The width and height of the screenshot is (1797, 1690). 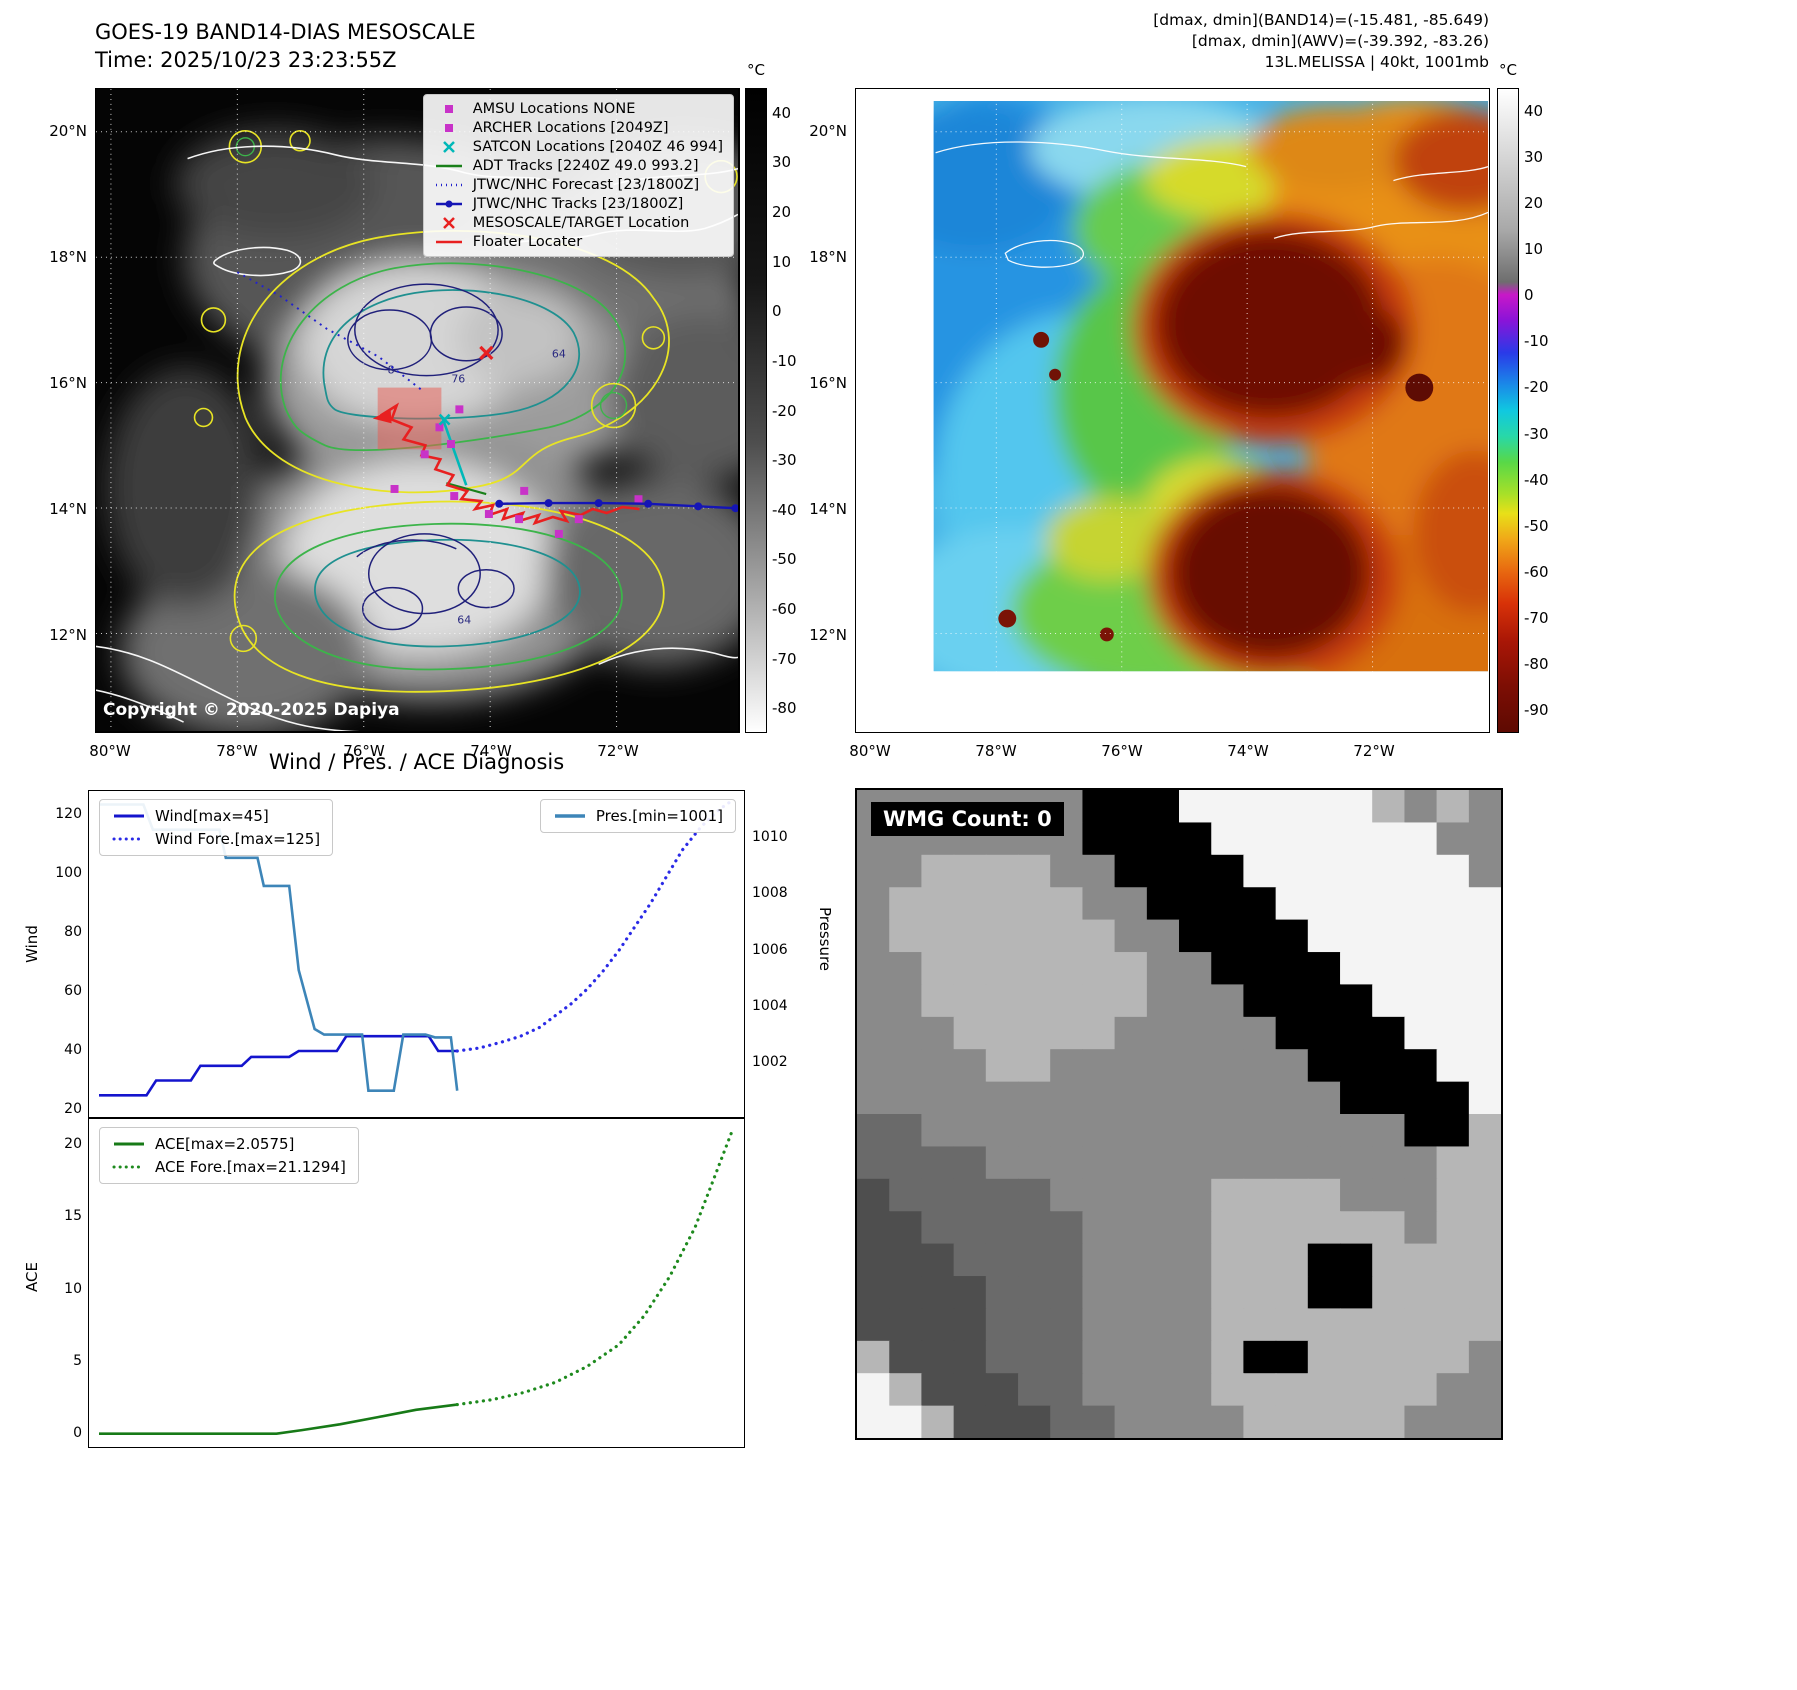 What do you see at coordinates (1508, 410) in the screenshot?
I see `awv-colorbar` at bounding box center [1508, 410].